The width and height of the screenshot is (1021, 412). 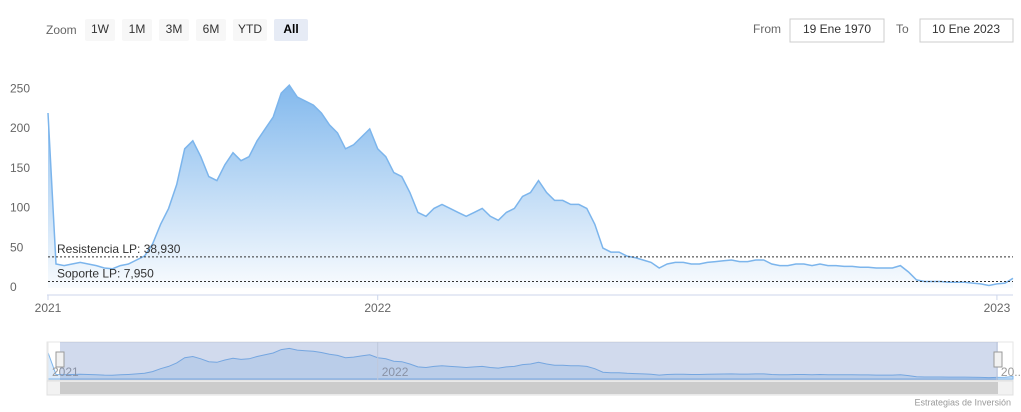 I want to click on from-value: 19 Ene 1970, so click(x=837, y=29).